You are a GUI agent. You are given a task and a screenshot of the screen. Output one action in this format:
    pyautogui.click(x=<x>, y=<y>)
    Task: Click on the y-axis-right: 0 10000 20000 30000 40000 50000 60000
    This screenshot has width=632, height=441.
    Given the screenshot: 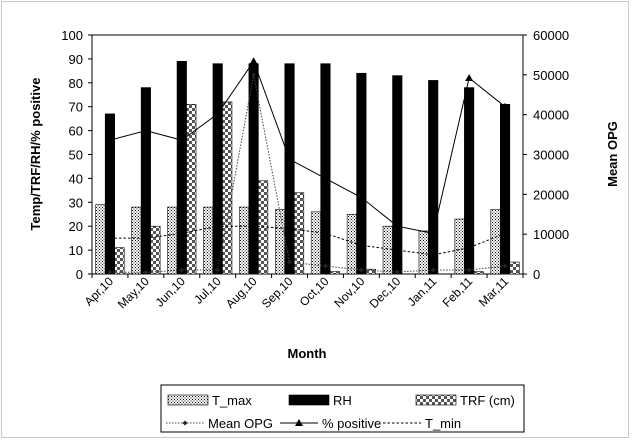 What is the action you would take?
    pyautogui.click(x=546, y=155)
    